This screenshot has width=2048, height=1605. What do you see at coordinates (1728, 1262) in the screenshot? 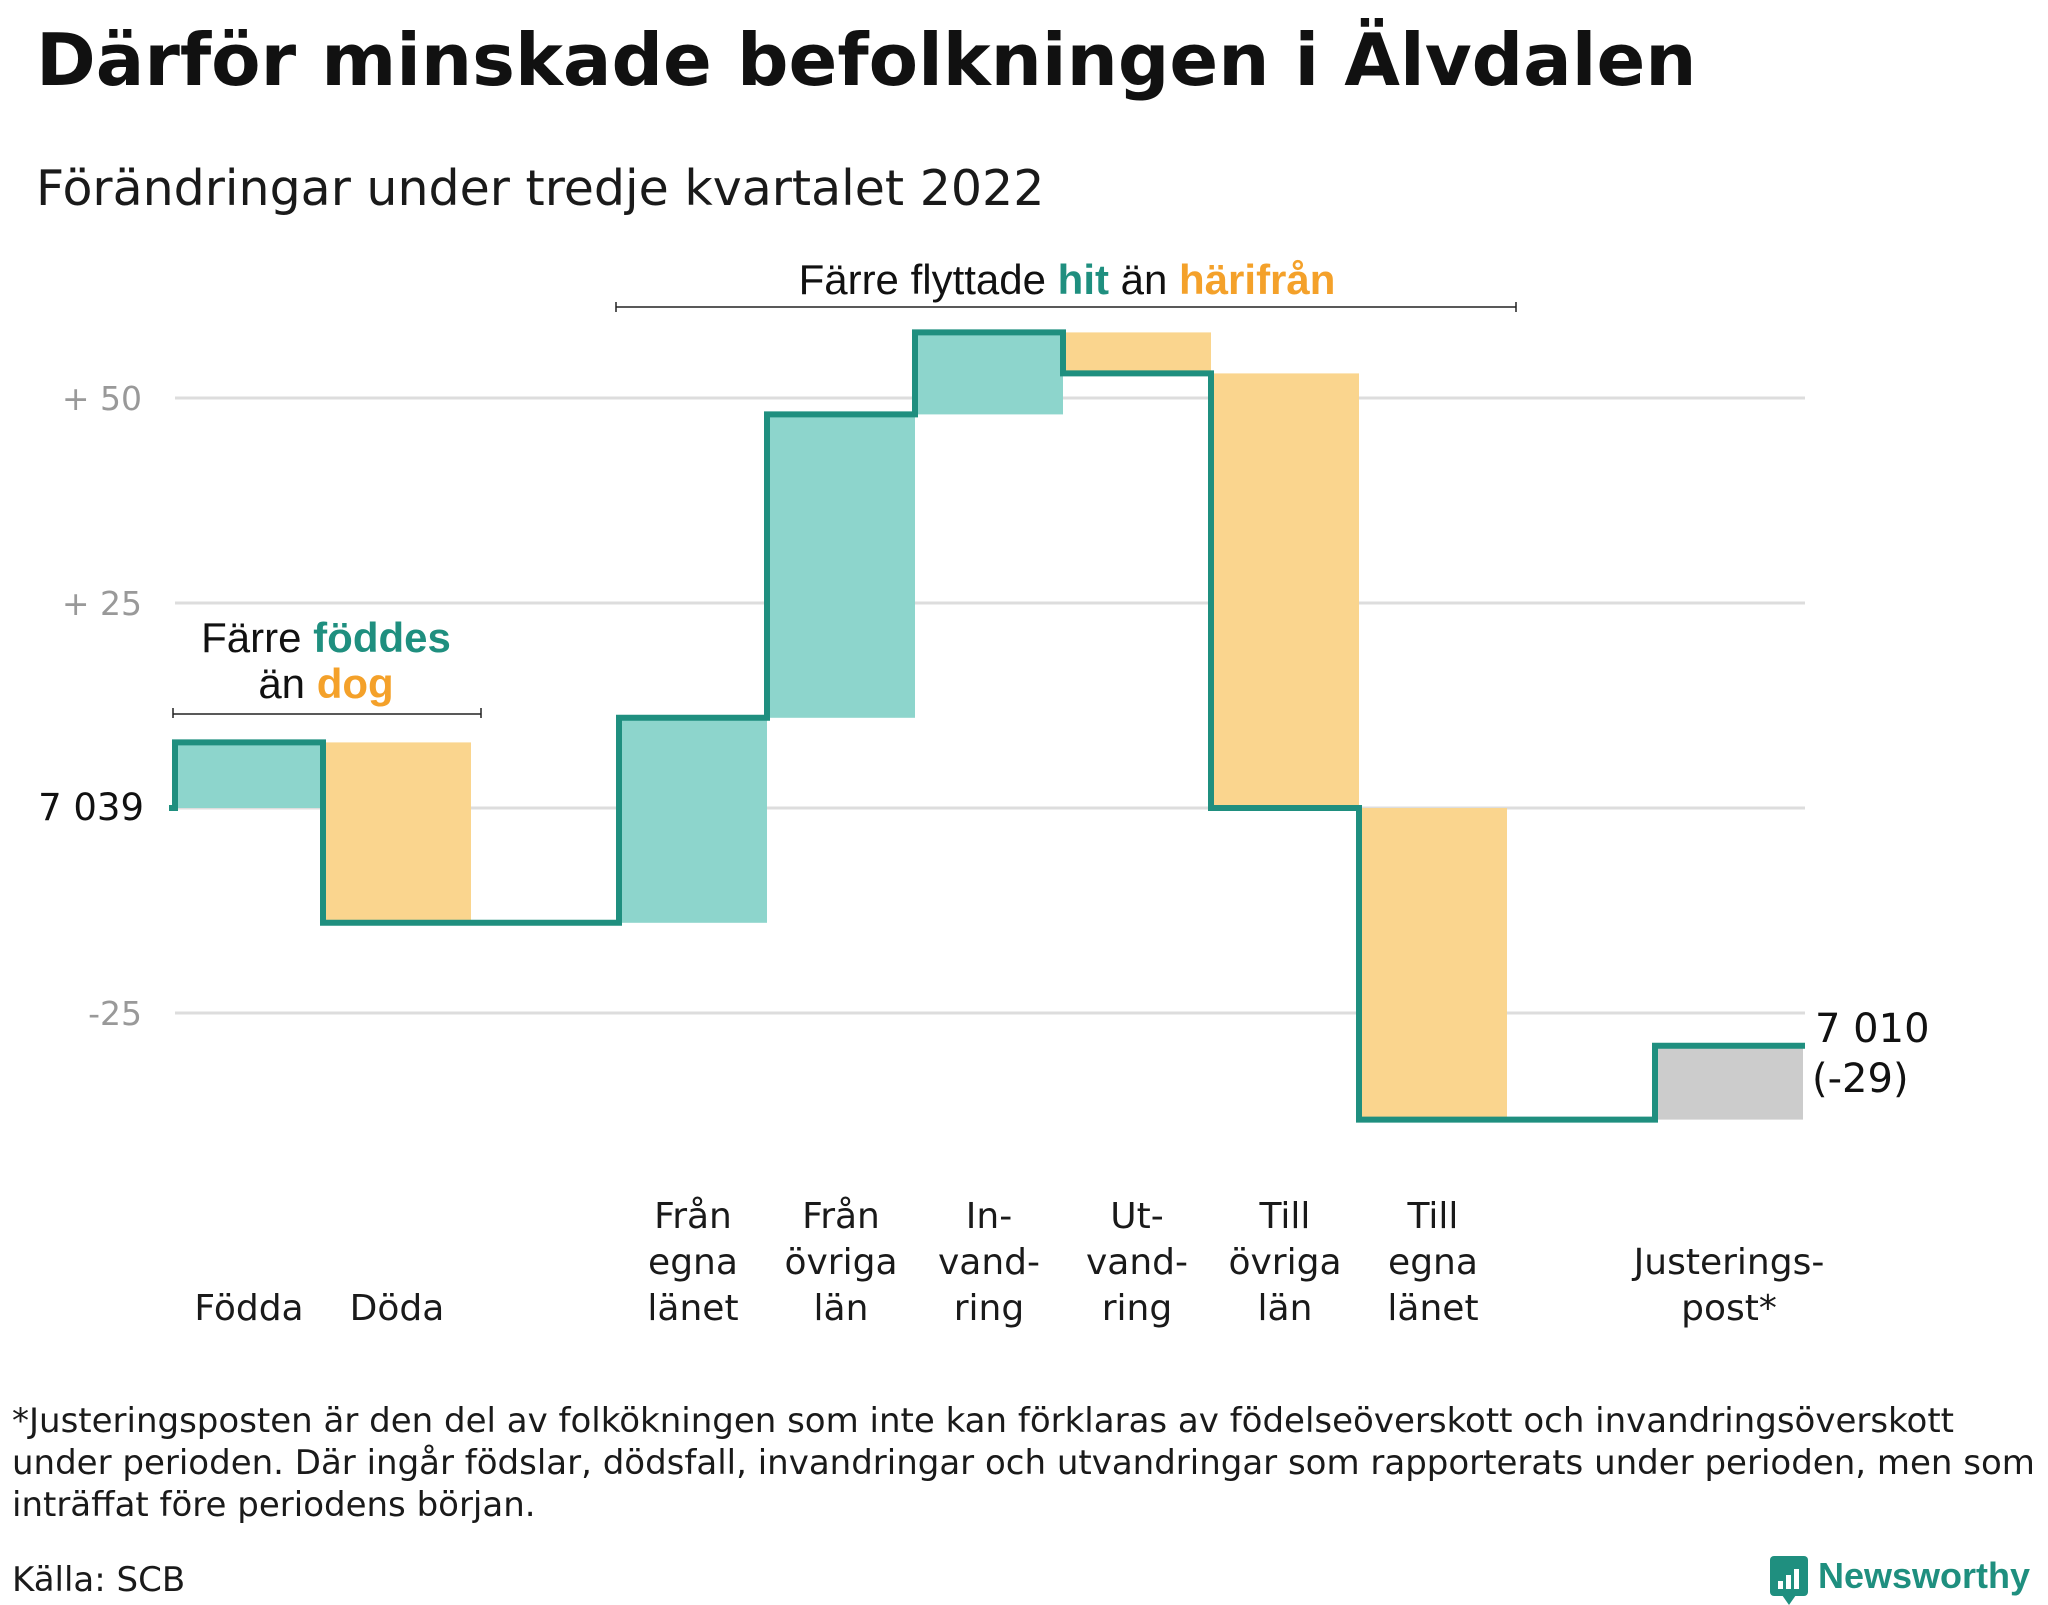
I see `category-label: Justerings-` at bounding box center [1728, 1262].